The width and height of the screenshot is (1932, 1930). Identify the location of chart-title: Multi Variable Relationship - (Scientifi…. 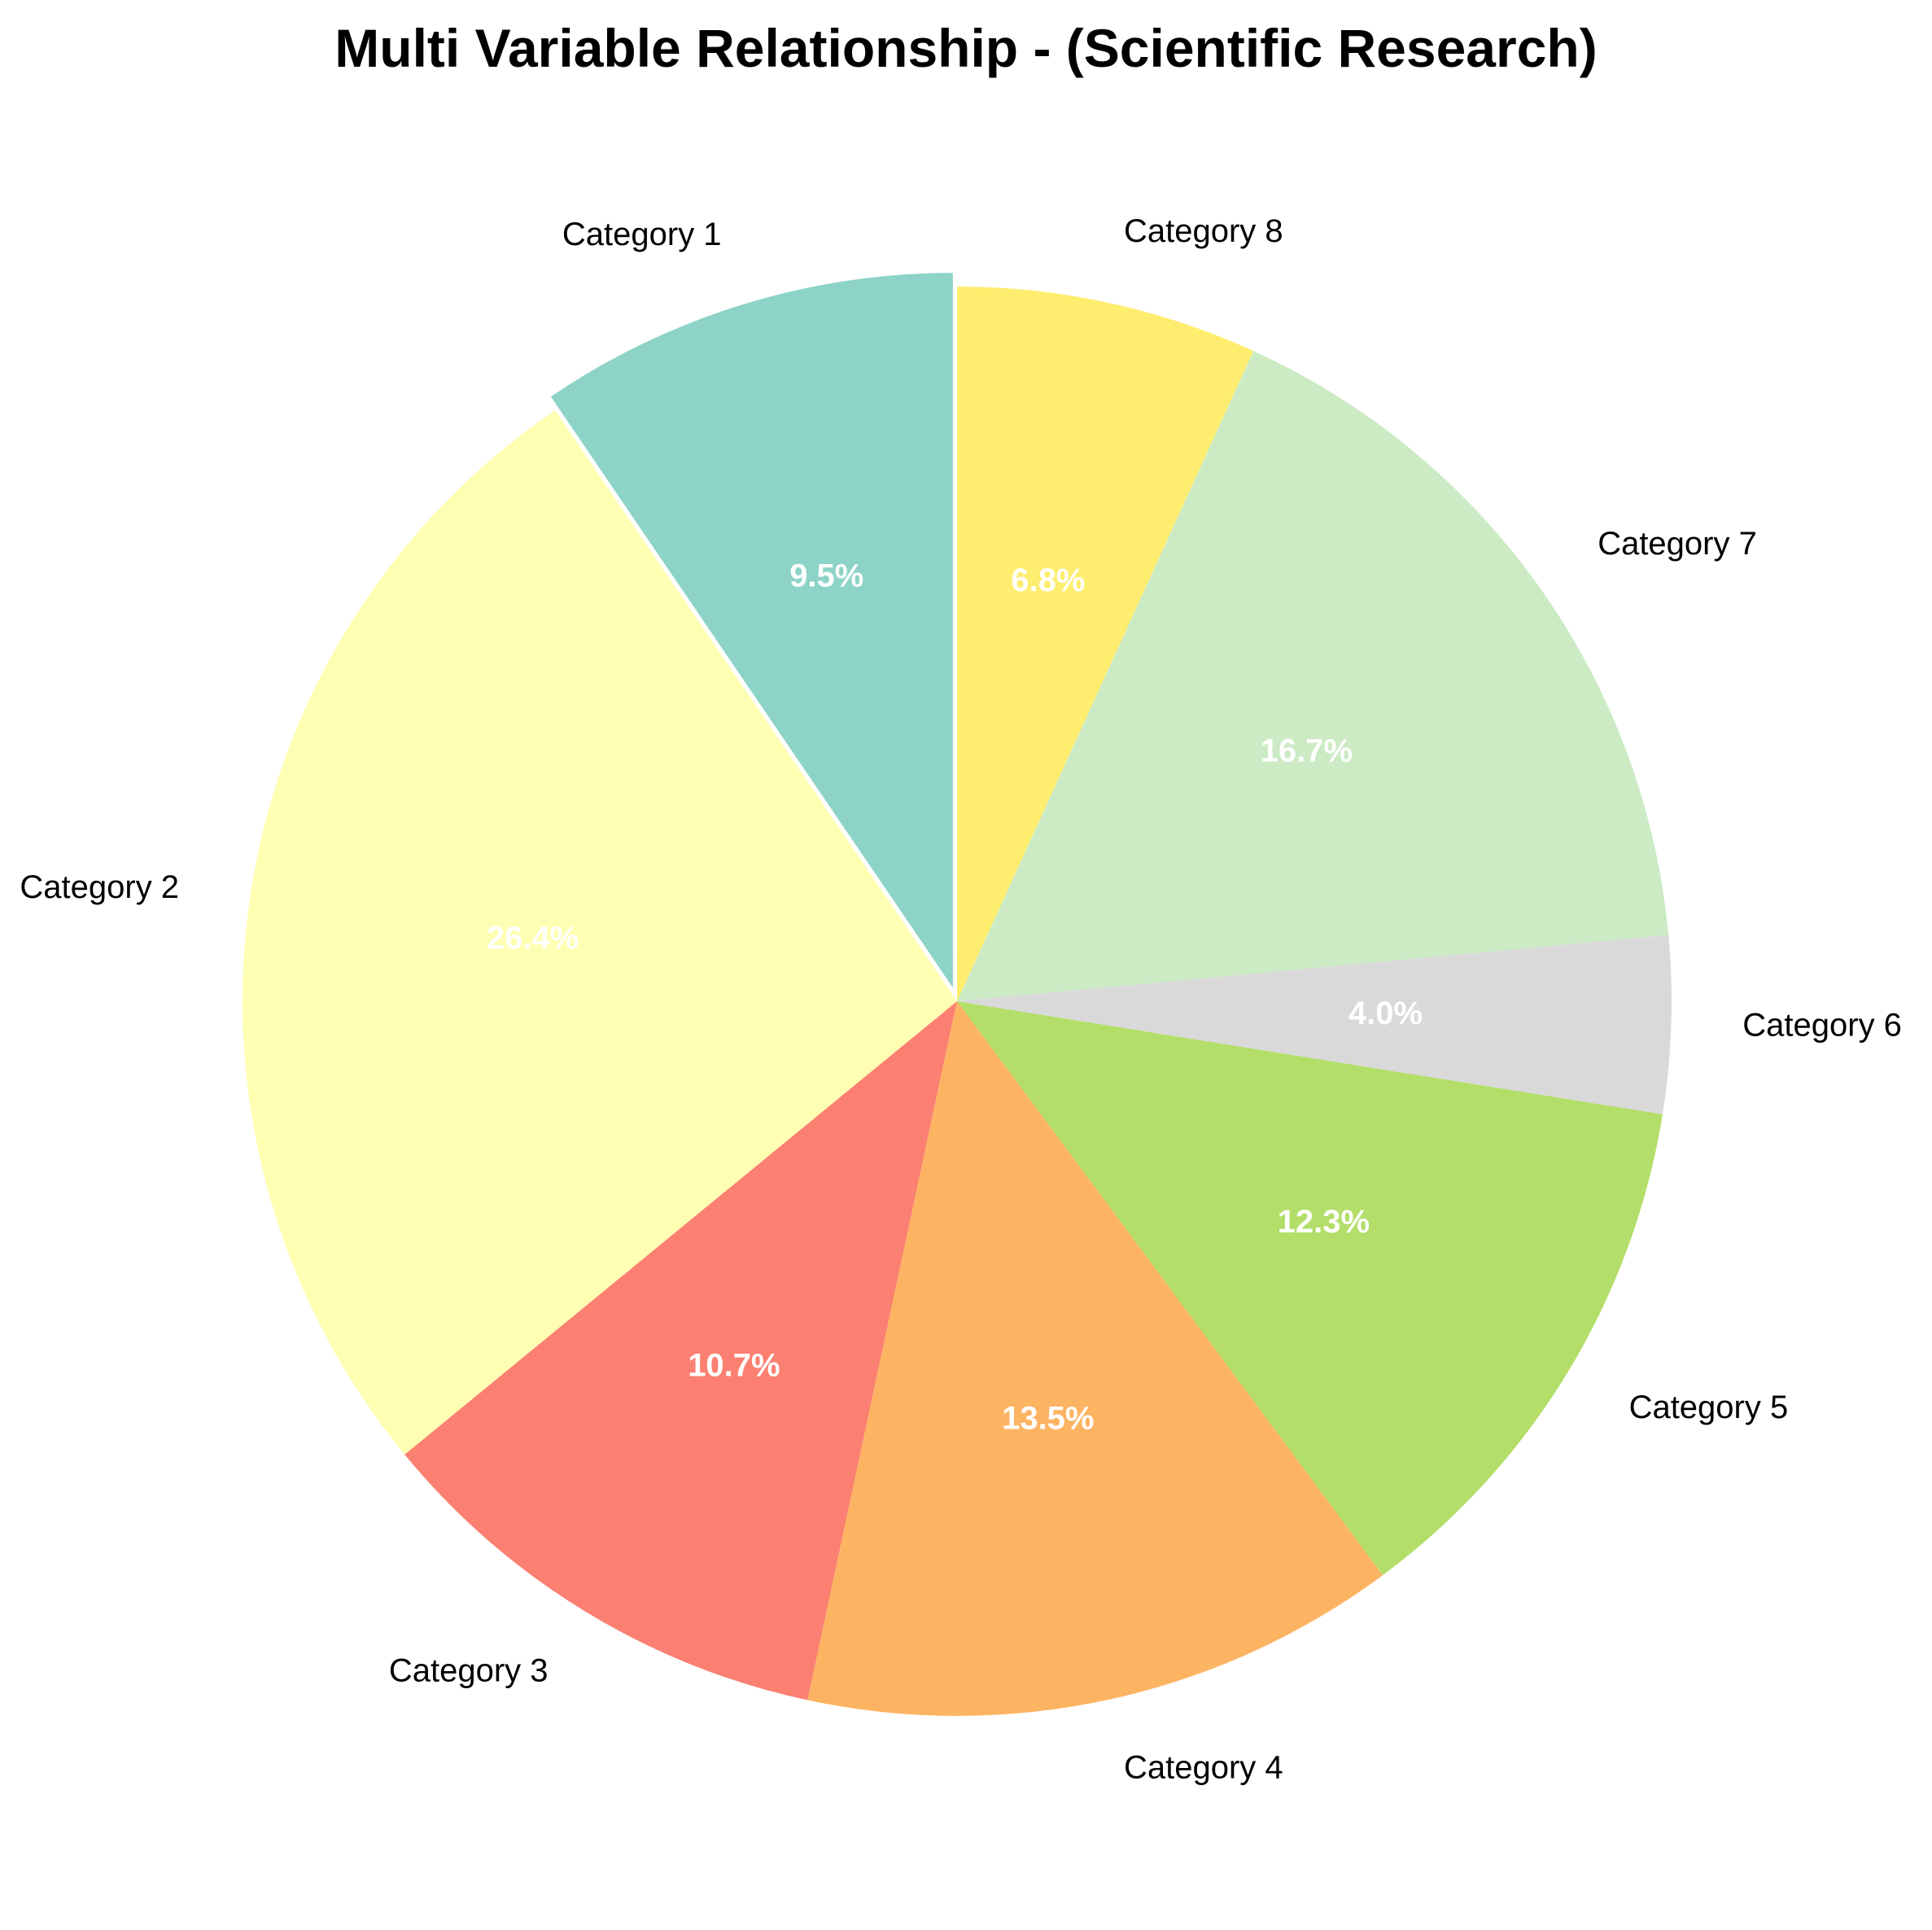
(966, 48).